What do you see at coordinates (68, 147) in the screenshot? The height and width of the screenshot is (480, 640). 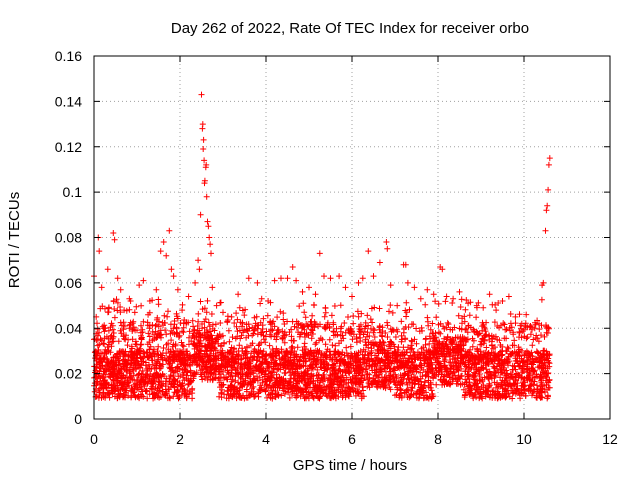 I see `y-tick-label: 0.12` at bounding box center [68, 147].